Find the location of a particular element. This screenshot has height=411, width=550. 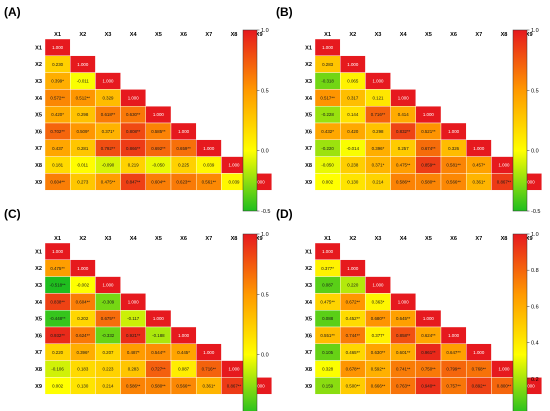

cell-value-label: -0.518** is located at coordinates (58, 285).